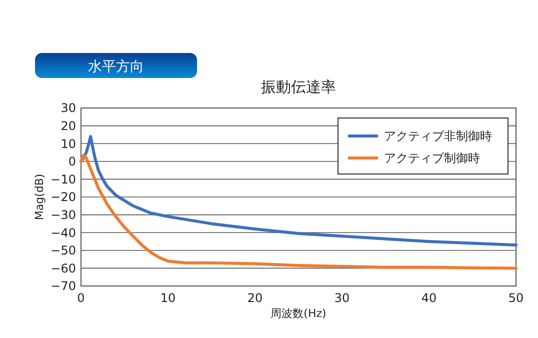 The image size is (538, 338). Describe the element at coordinates (116, 67) in the screenshot. I see `chart-subtitle: 水平方向` at that location.